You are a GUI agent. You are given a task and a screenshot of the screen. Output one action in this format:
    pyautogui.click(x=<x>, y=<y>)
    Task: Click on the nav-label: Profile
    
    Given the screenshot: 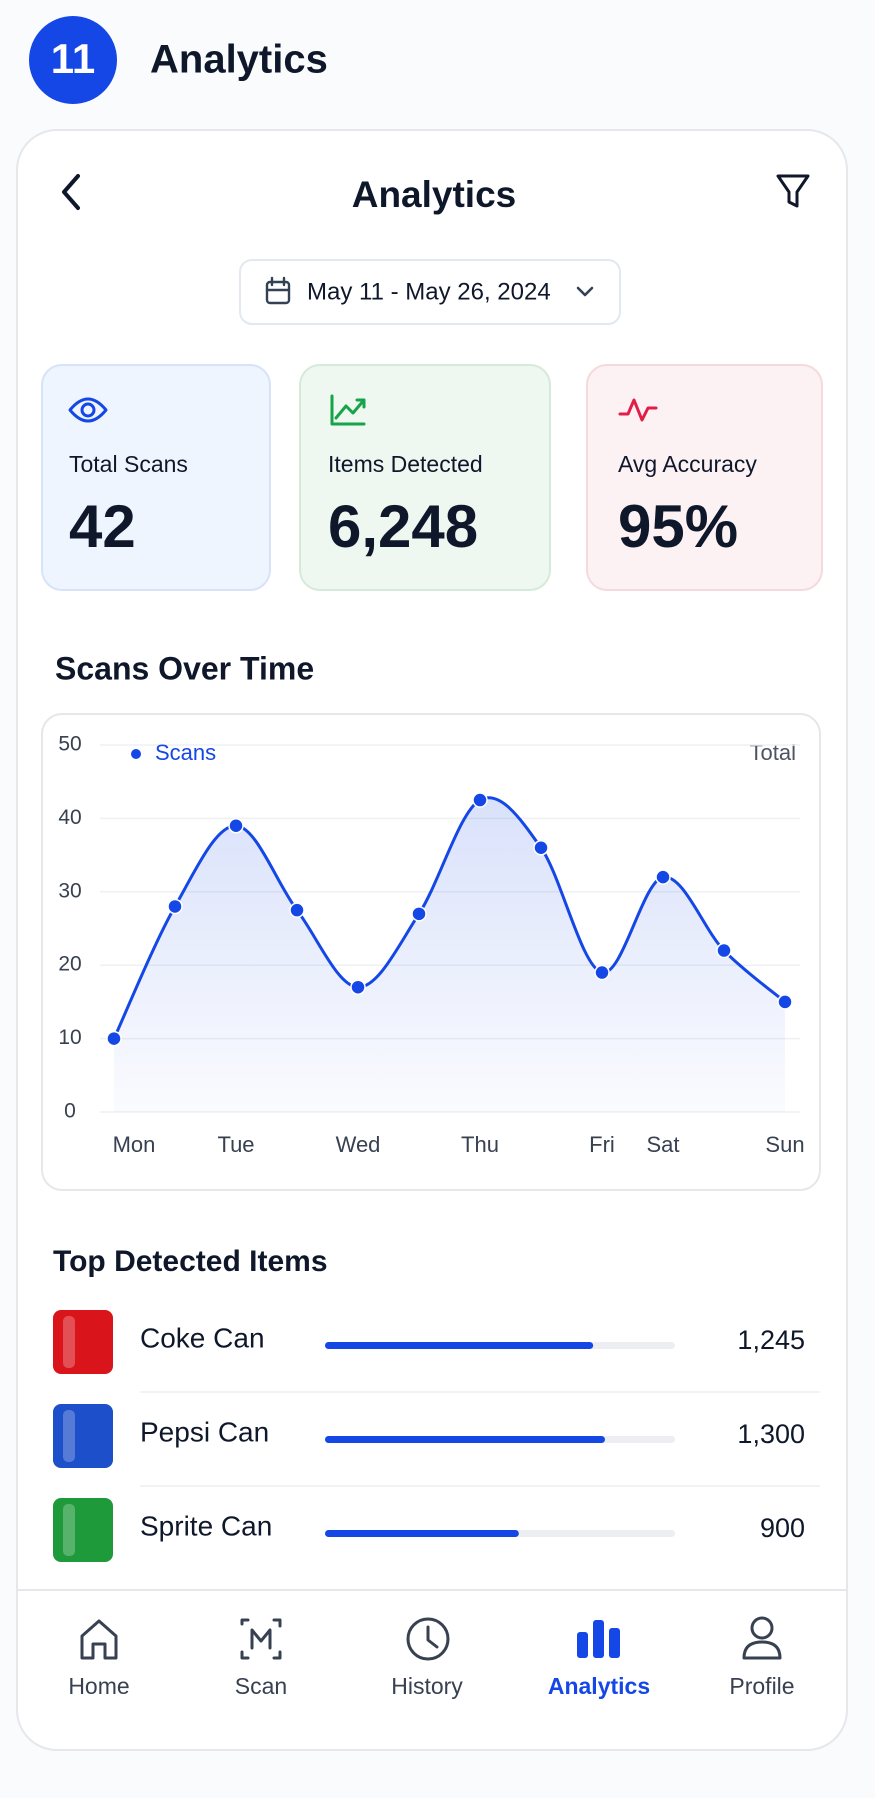 What is the action you would take?
    pyautogui.click(x=761, y=1686)
    